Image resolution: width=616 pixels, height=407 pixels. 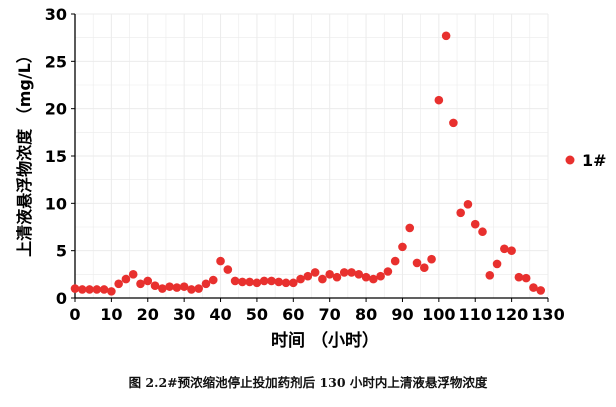 I want to click on y-tick-label: 20, so click(x=56, y=109).